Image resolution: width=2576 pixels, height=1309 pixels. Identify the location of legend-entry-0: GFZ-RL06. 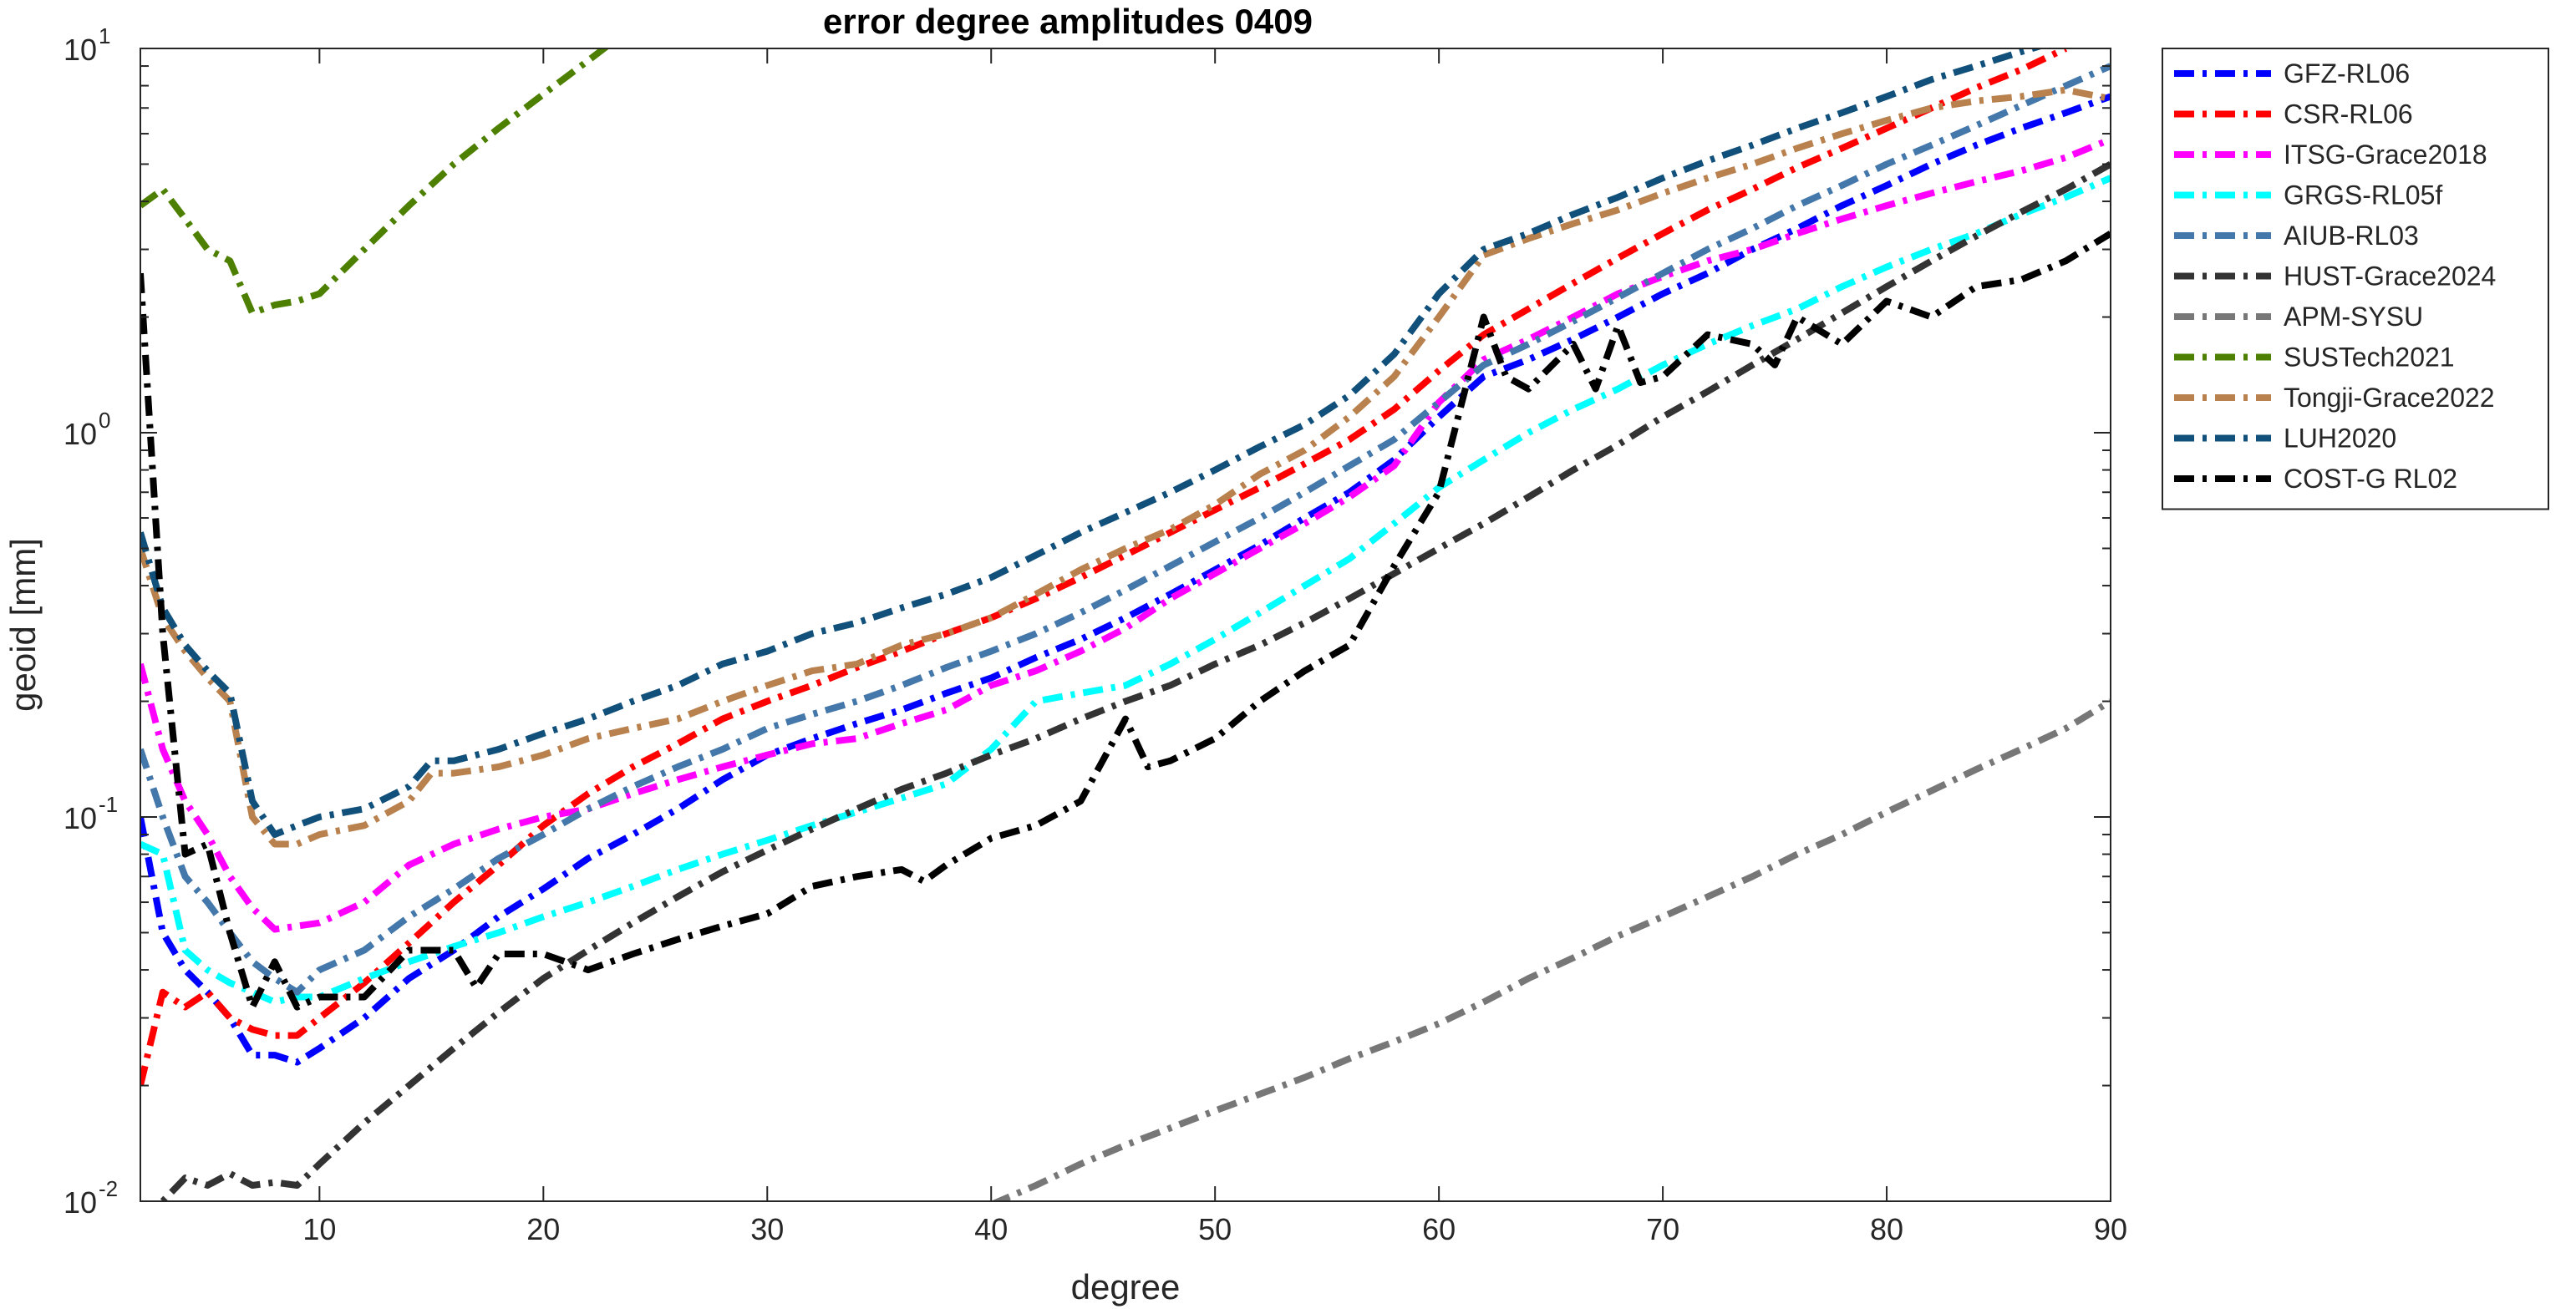
(2347, 73).